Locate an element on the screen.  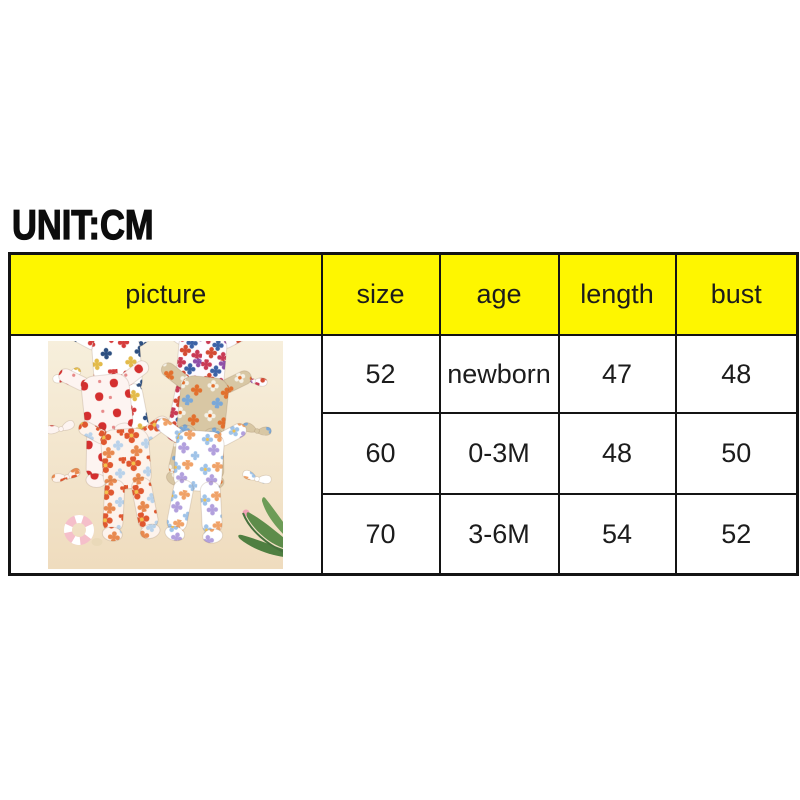
column-header-picture: picture is located at coordinates (165, 294).